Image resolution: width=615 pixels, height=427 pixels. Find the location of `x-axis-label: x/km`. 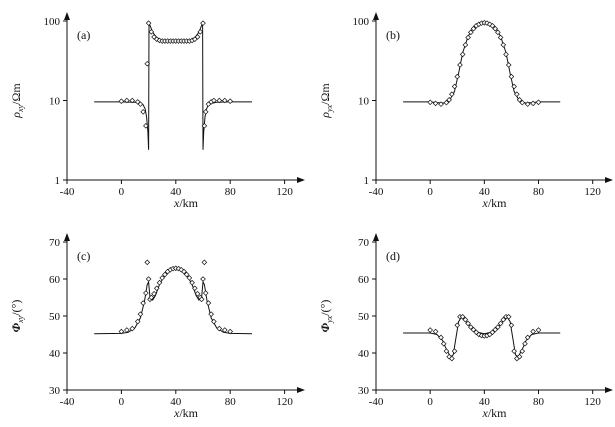

x-axis-label: x/km is located at coordinates (495, 413).